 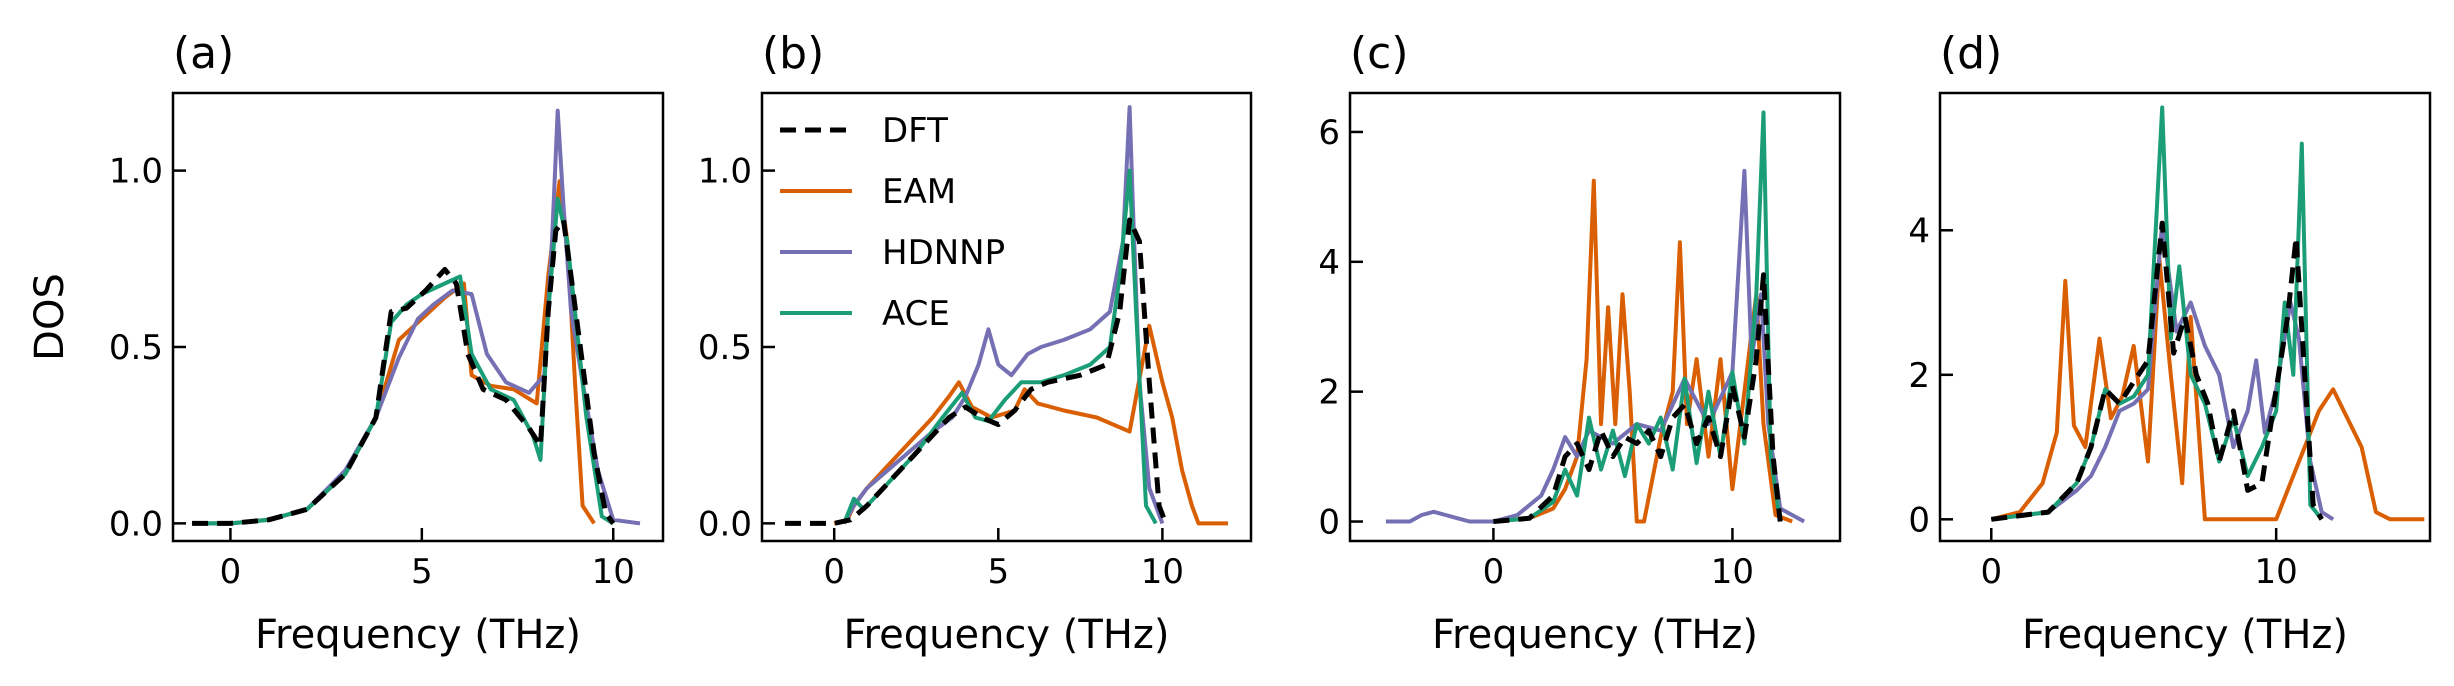 What do you see at coordinates (943, 253) in the screenshot?
I see `legend-label-hdnnp: HDNNP` at bounding box center [943, 253].